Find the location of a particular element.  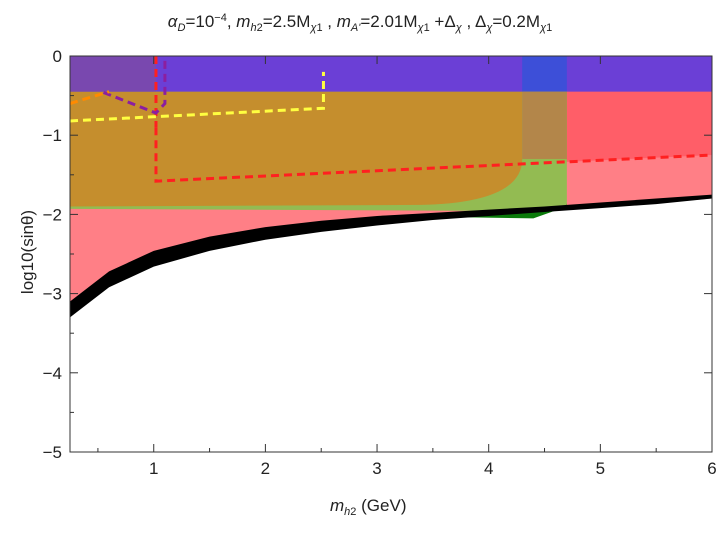

y-tick-label: −4 is located at coordinates (52, 373).